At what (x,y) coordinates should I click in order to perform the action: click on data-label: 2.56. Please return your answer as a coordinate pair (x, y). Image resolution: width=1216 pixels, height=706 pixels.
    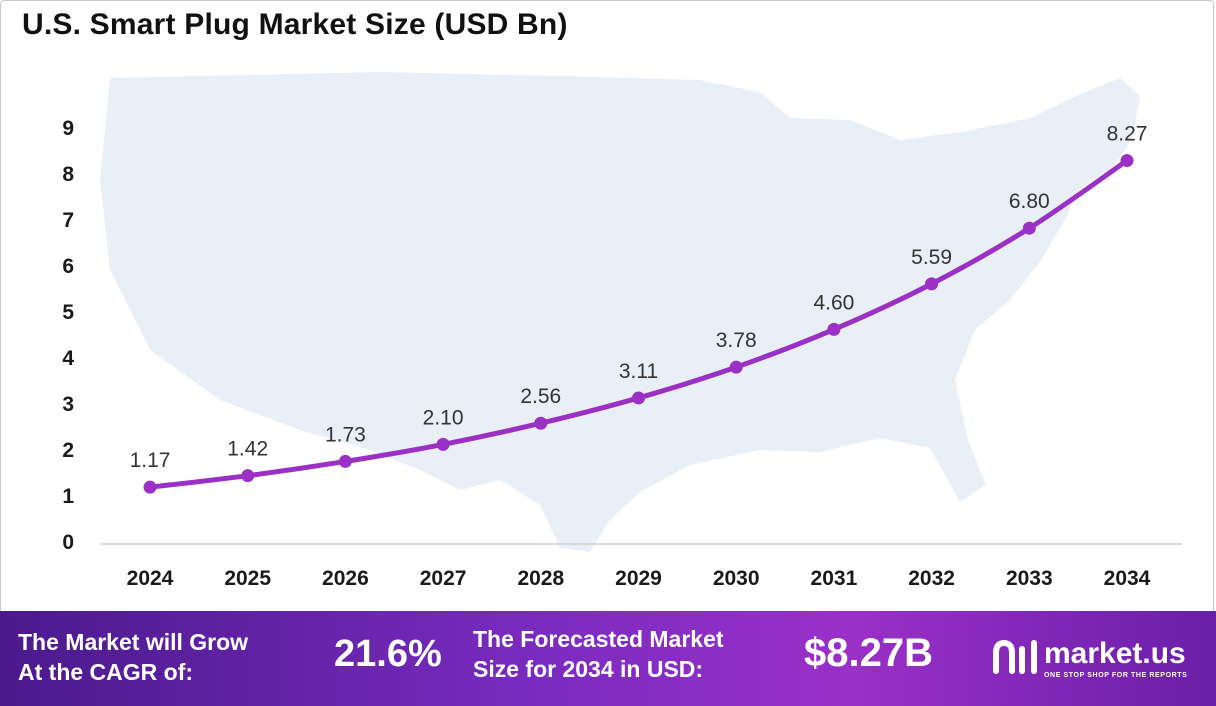
    Looking at the image, I should click on (540, 396).